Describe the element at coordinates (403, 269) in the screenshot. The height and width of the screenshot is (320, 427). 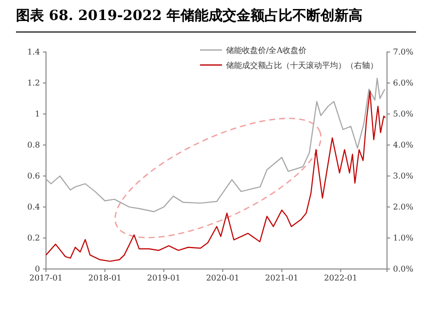
I see `y2-tick-label: 0.0%` at that location.